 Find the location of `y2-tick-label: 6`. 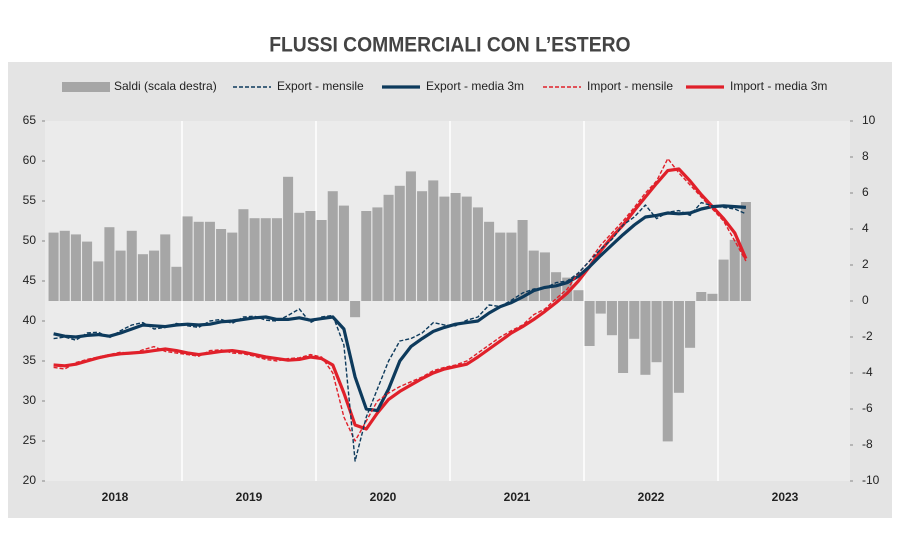

y2-tick-label: 6 is located at coordinates (865, 192).